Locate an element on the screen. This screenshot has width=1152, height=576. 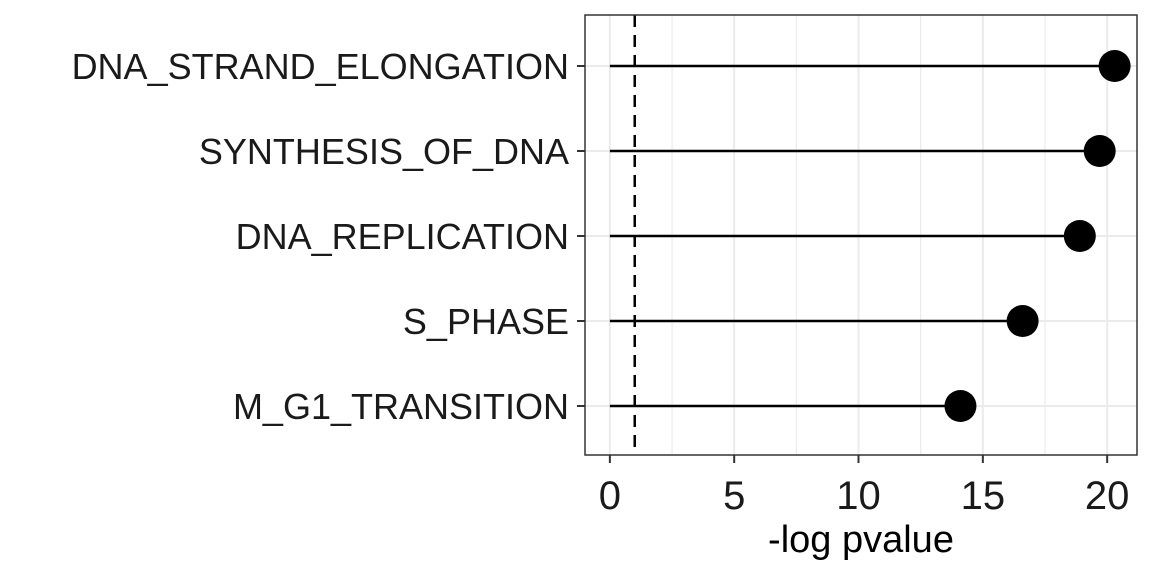
y-ticks is located at coordinates (581, 236).